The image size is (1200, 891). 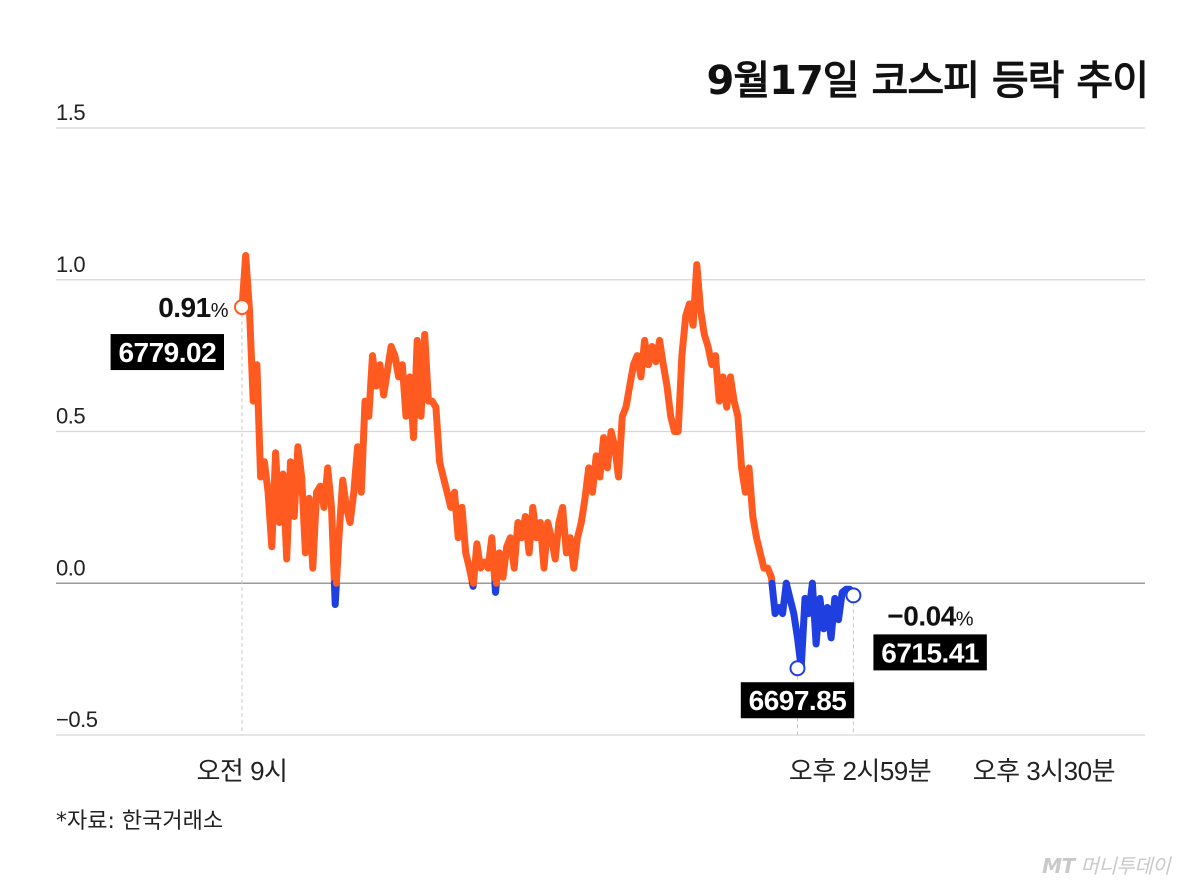 I want to click on x-tick-label: 오후 3시30분, so click(x=1044, y=771).